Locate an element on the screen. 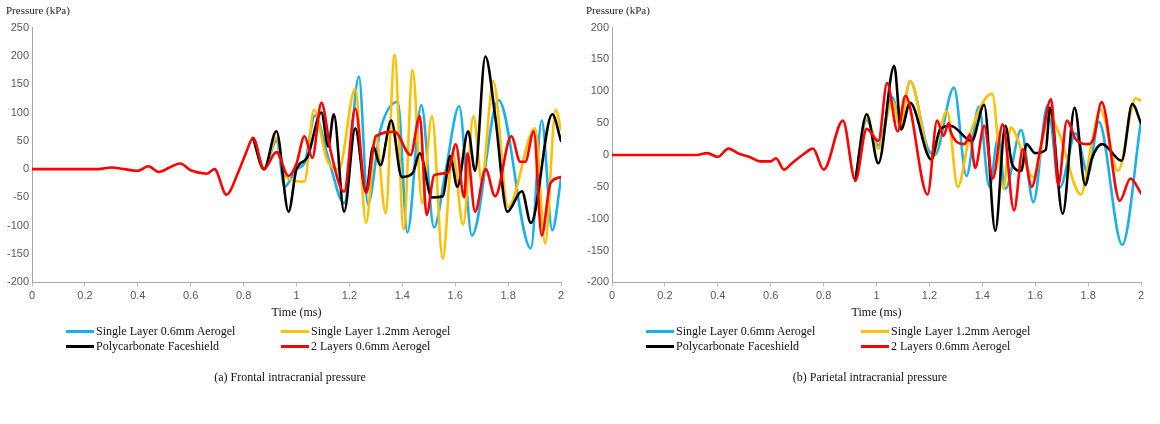  y-tick-label: 250 is located at coordinates (20, 26).